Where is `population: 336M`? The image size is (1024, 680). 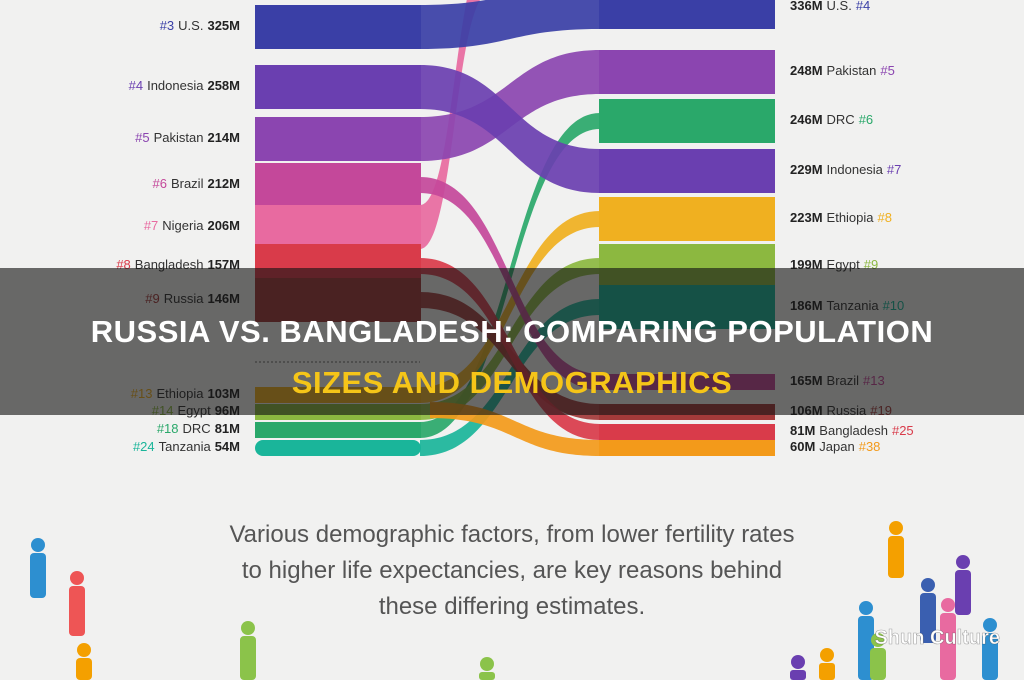 population: 336M is located at coordinates (806, 6).